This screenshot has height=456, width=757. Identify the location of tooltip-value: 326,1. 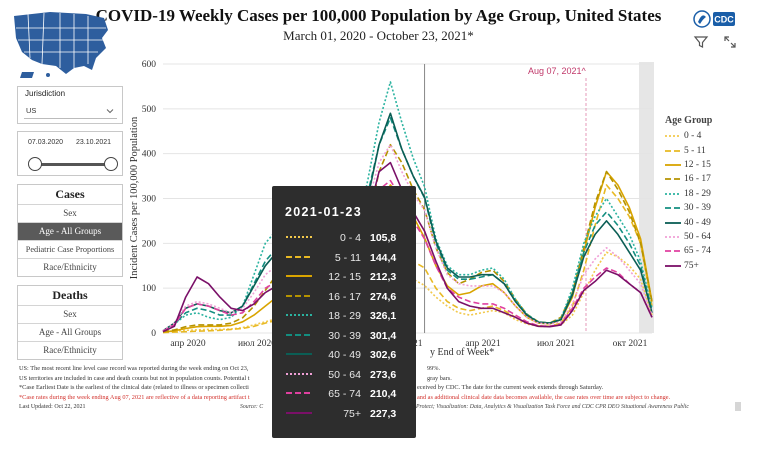
(383, 316).